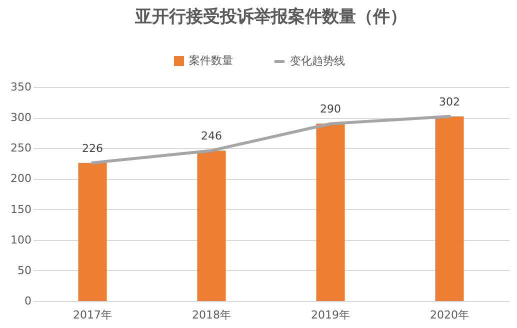 Image resolution: width=517 pixels, height=328 pixels. Describe the element at coordinates (330, 315) in the screenshot. I see `x-tick-label: 2019年` at that location.